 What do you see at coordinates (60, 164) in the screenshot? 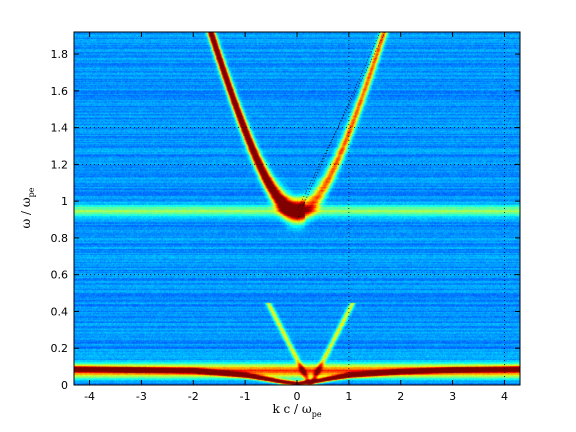
I see `y-tick-label-1.2: 1.2` at bounding box center [60, 164].